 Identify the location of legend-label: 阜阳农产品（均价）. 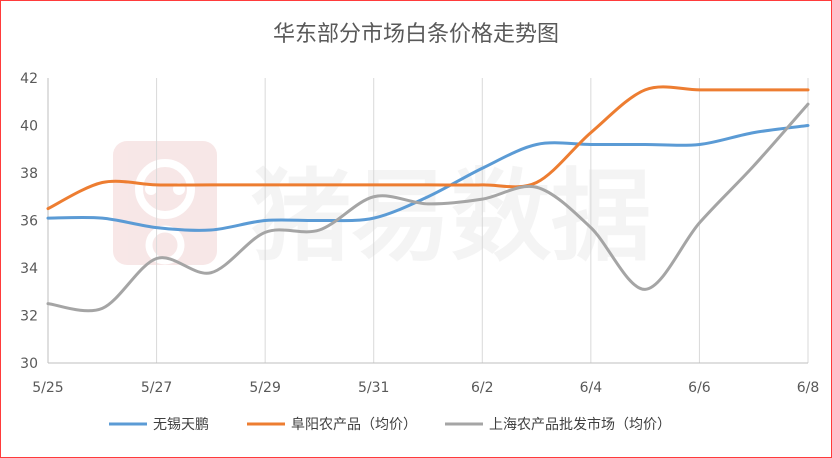
(354, 424).